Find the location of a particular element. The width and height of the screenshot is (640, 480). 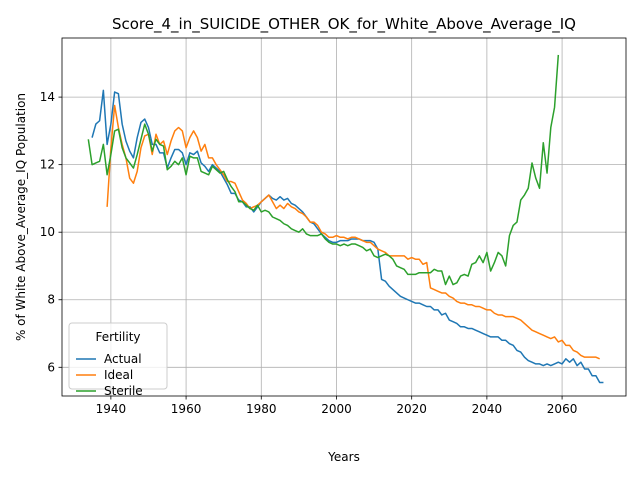

legend: Fertility Actual Ideal Sterile is located at coordinates (118, 360).